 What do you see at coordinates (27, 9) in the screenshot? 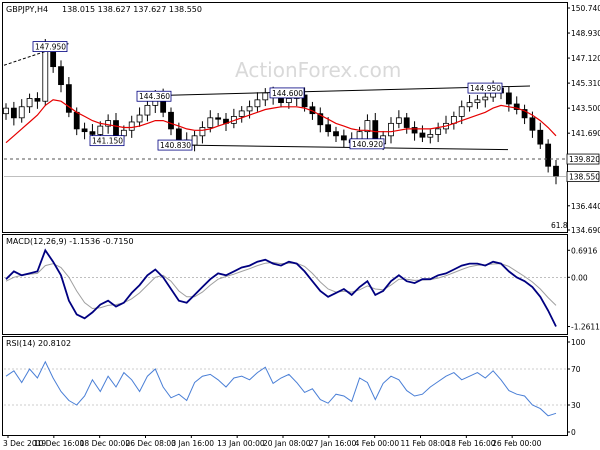
I see `symbol-label: GBPJPY,H4` at bounding box center [27, 9].